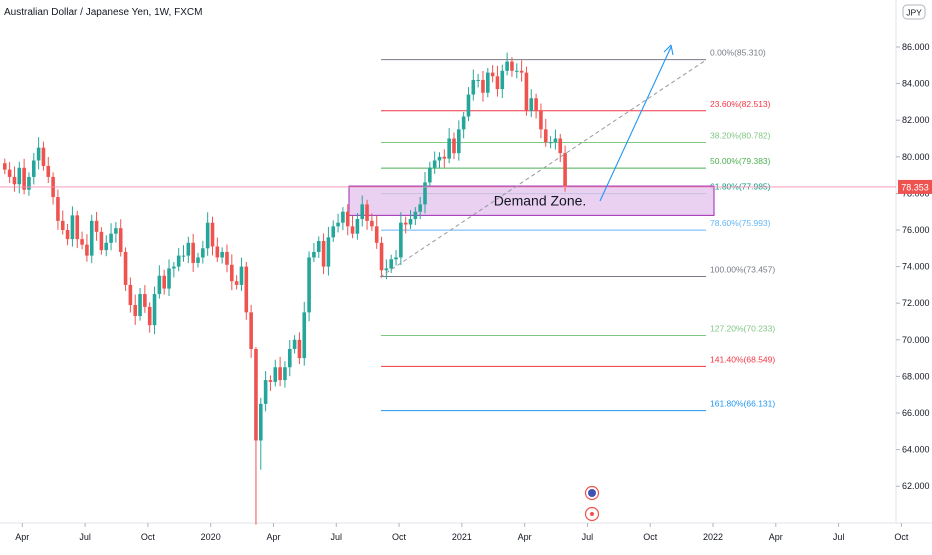 The height and width of the screenshot is (555, 932). I want to click on forecast-arrow-line, so click(635, 124).